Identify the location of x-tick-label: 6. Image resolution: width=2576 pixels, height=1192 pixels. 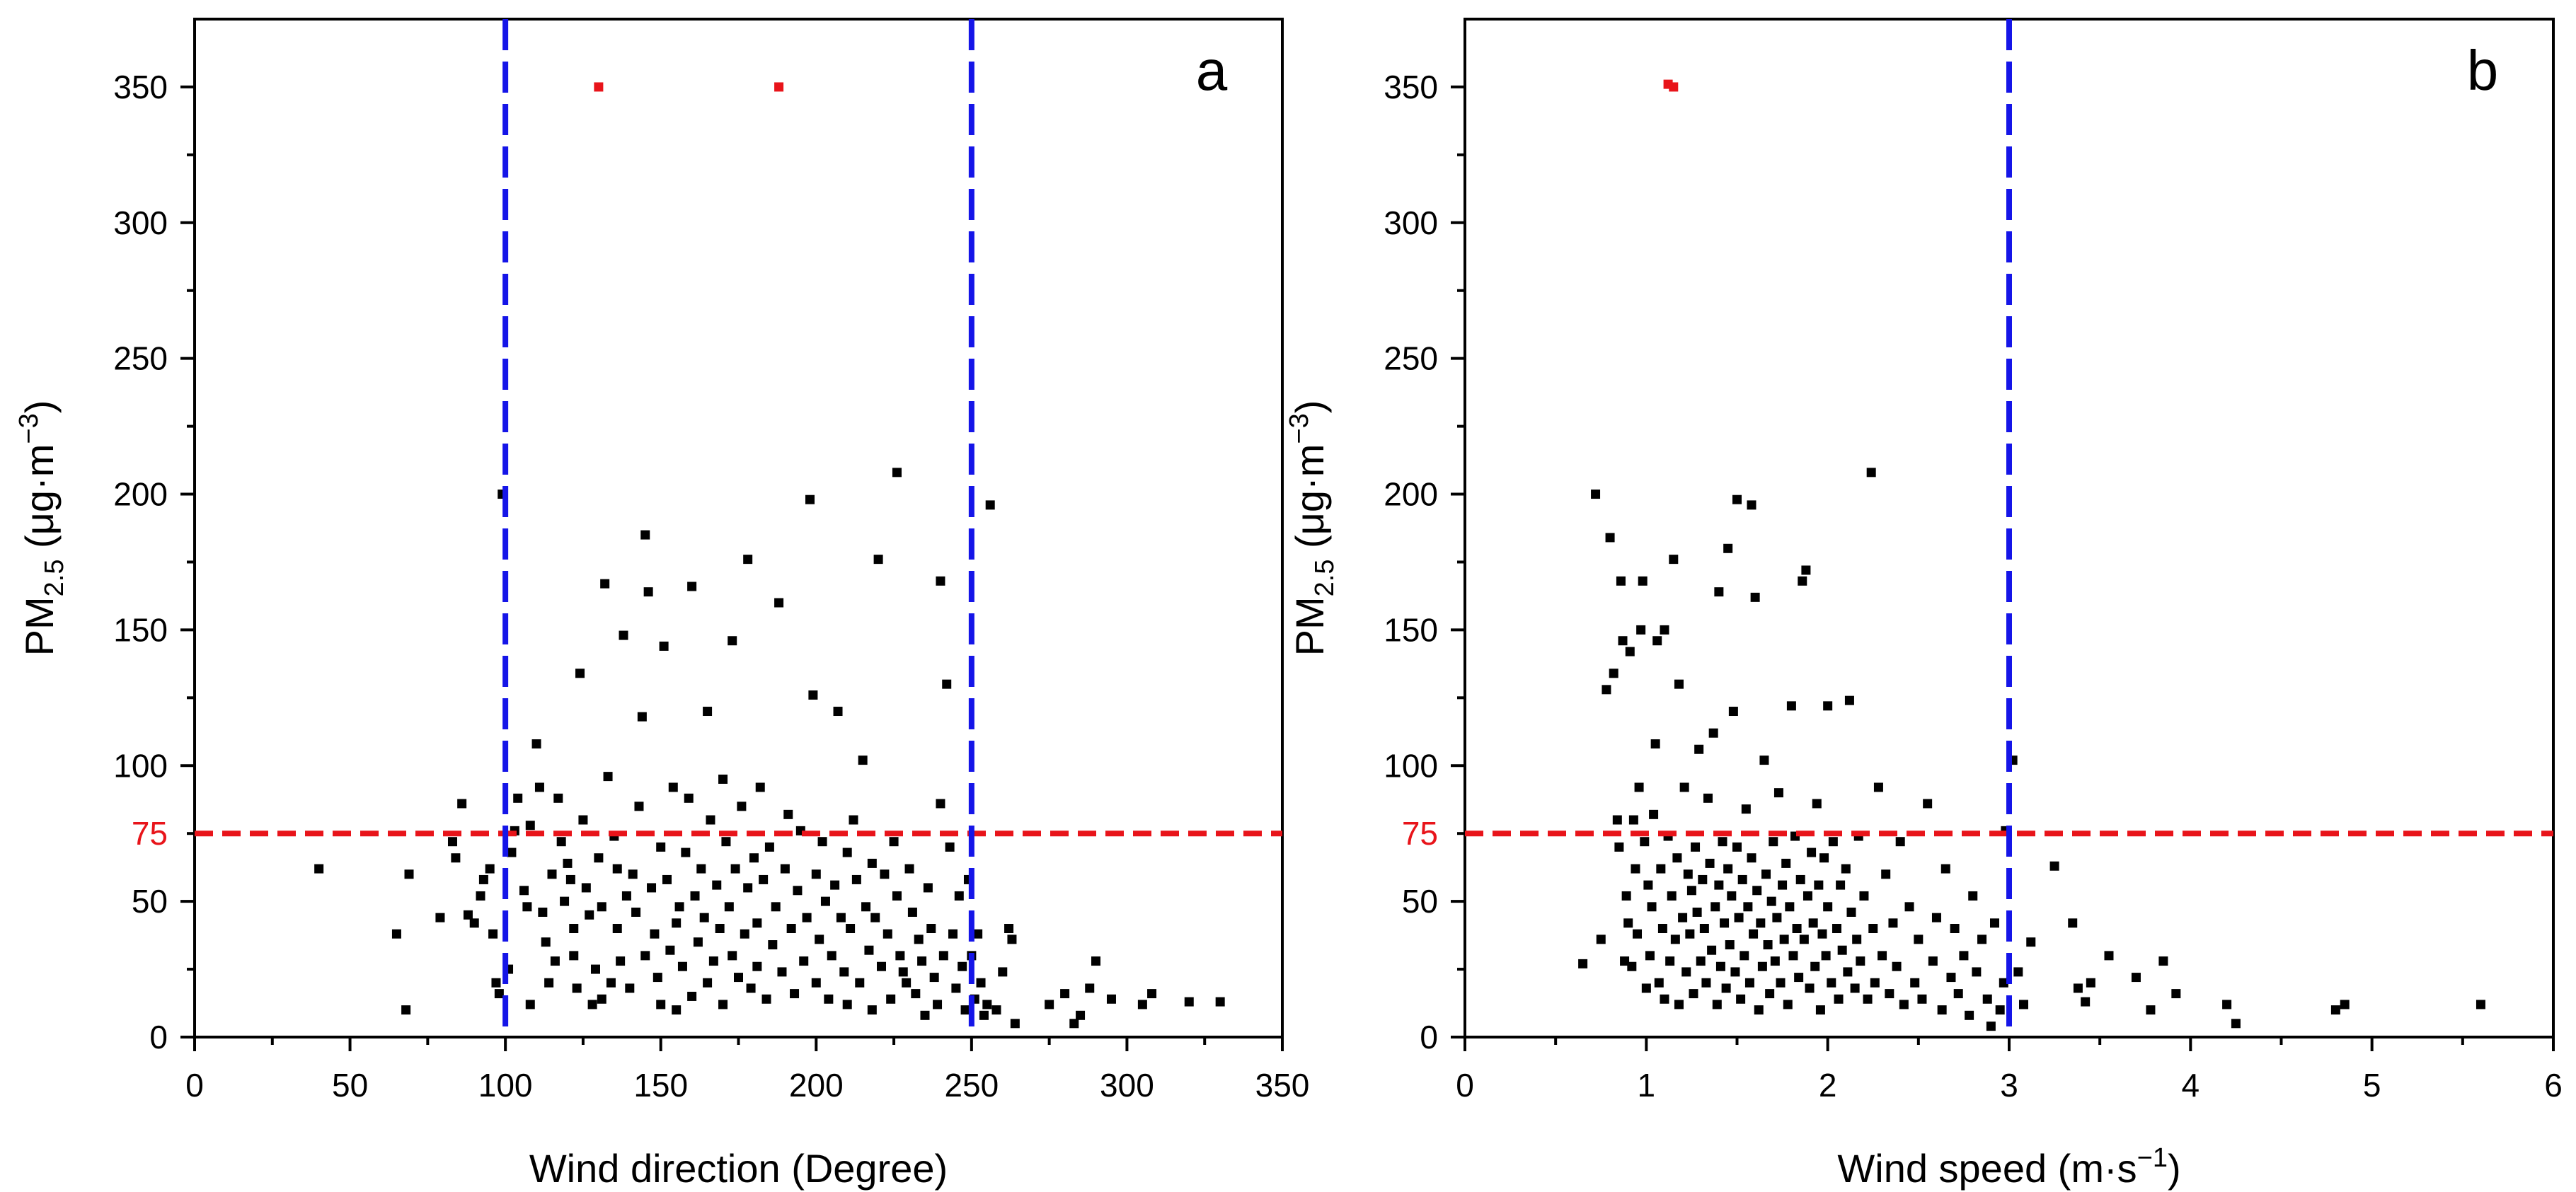
(2553, 1085).